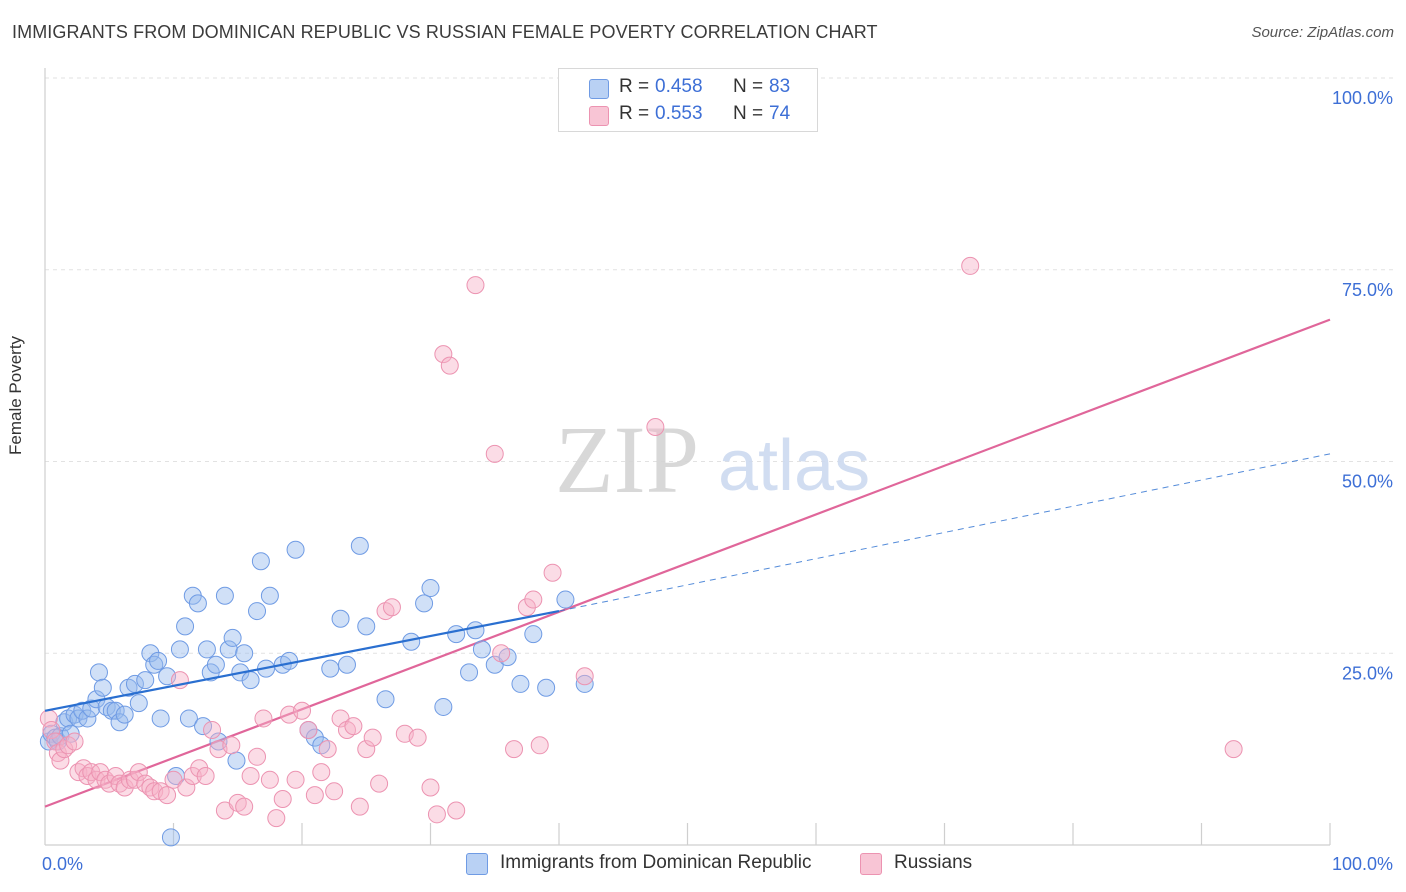 The image size is (1406, 892). What do you see at coordinates (1367, 482) in the screenshot?
I see `y-tick-label: 50.0%` at bounding box center [1367, 482].